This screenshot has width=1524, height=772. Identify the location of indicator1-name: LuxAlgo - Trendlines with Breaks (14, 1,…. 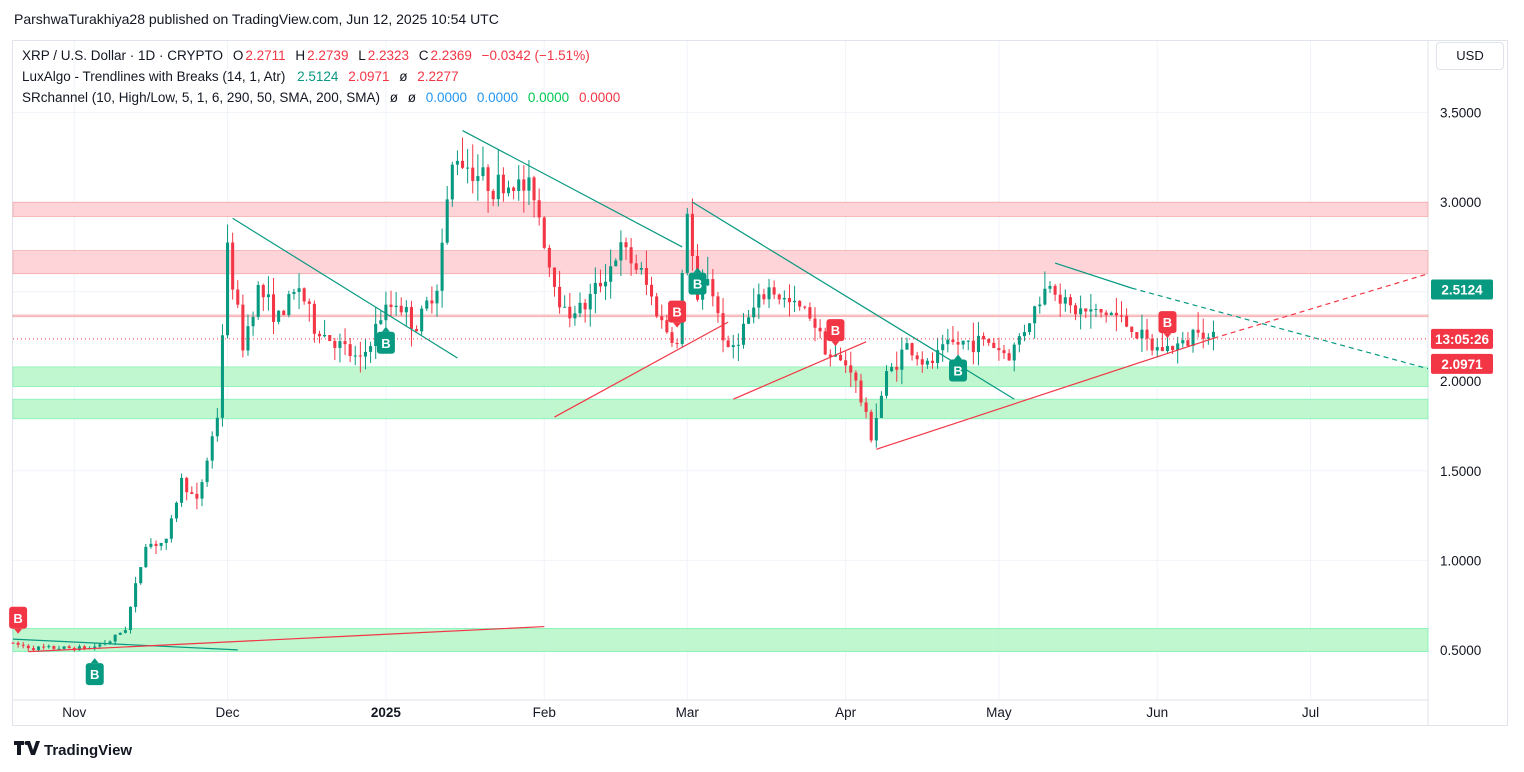
(154, 76).